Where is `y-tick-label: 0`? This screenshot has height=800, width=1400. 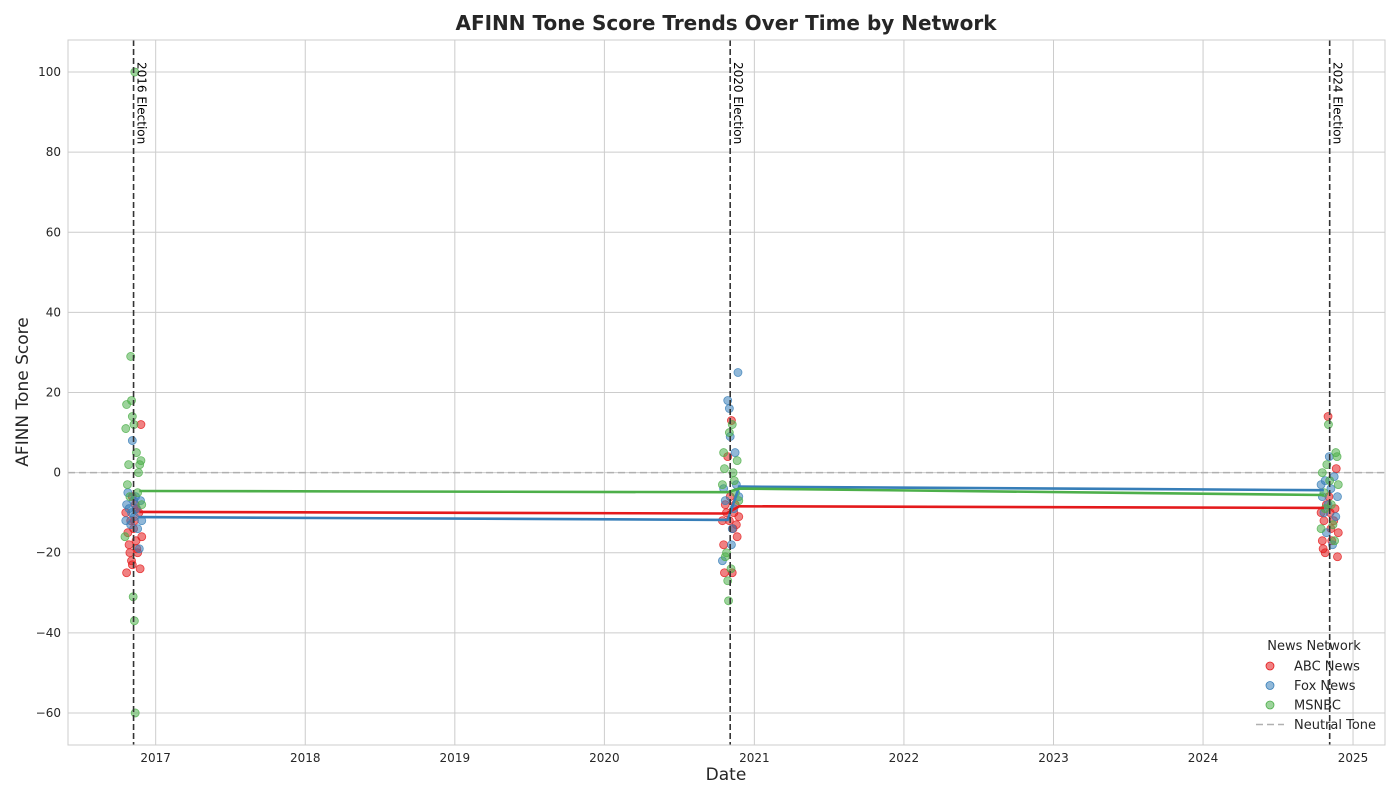 y-tick-label: 0 is located at coordinates (57, 473).